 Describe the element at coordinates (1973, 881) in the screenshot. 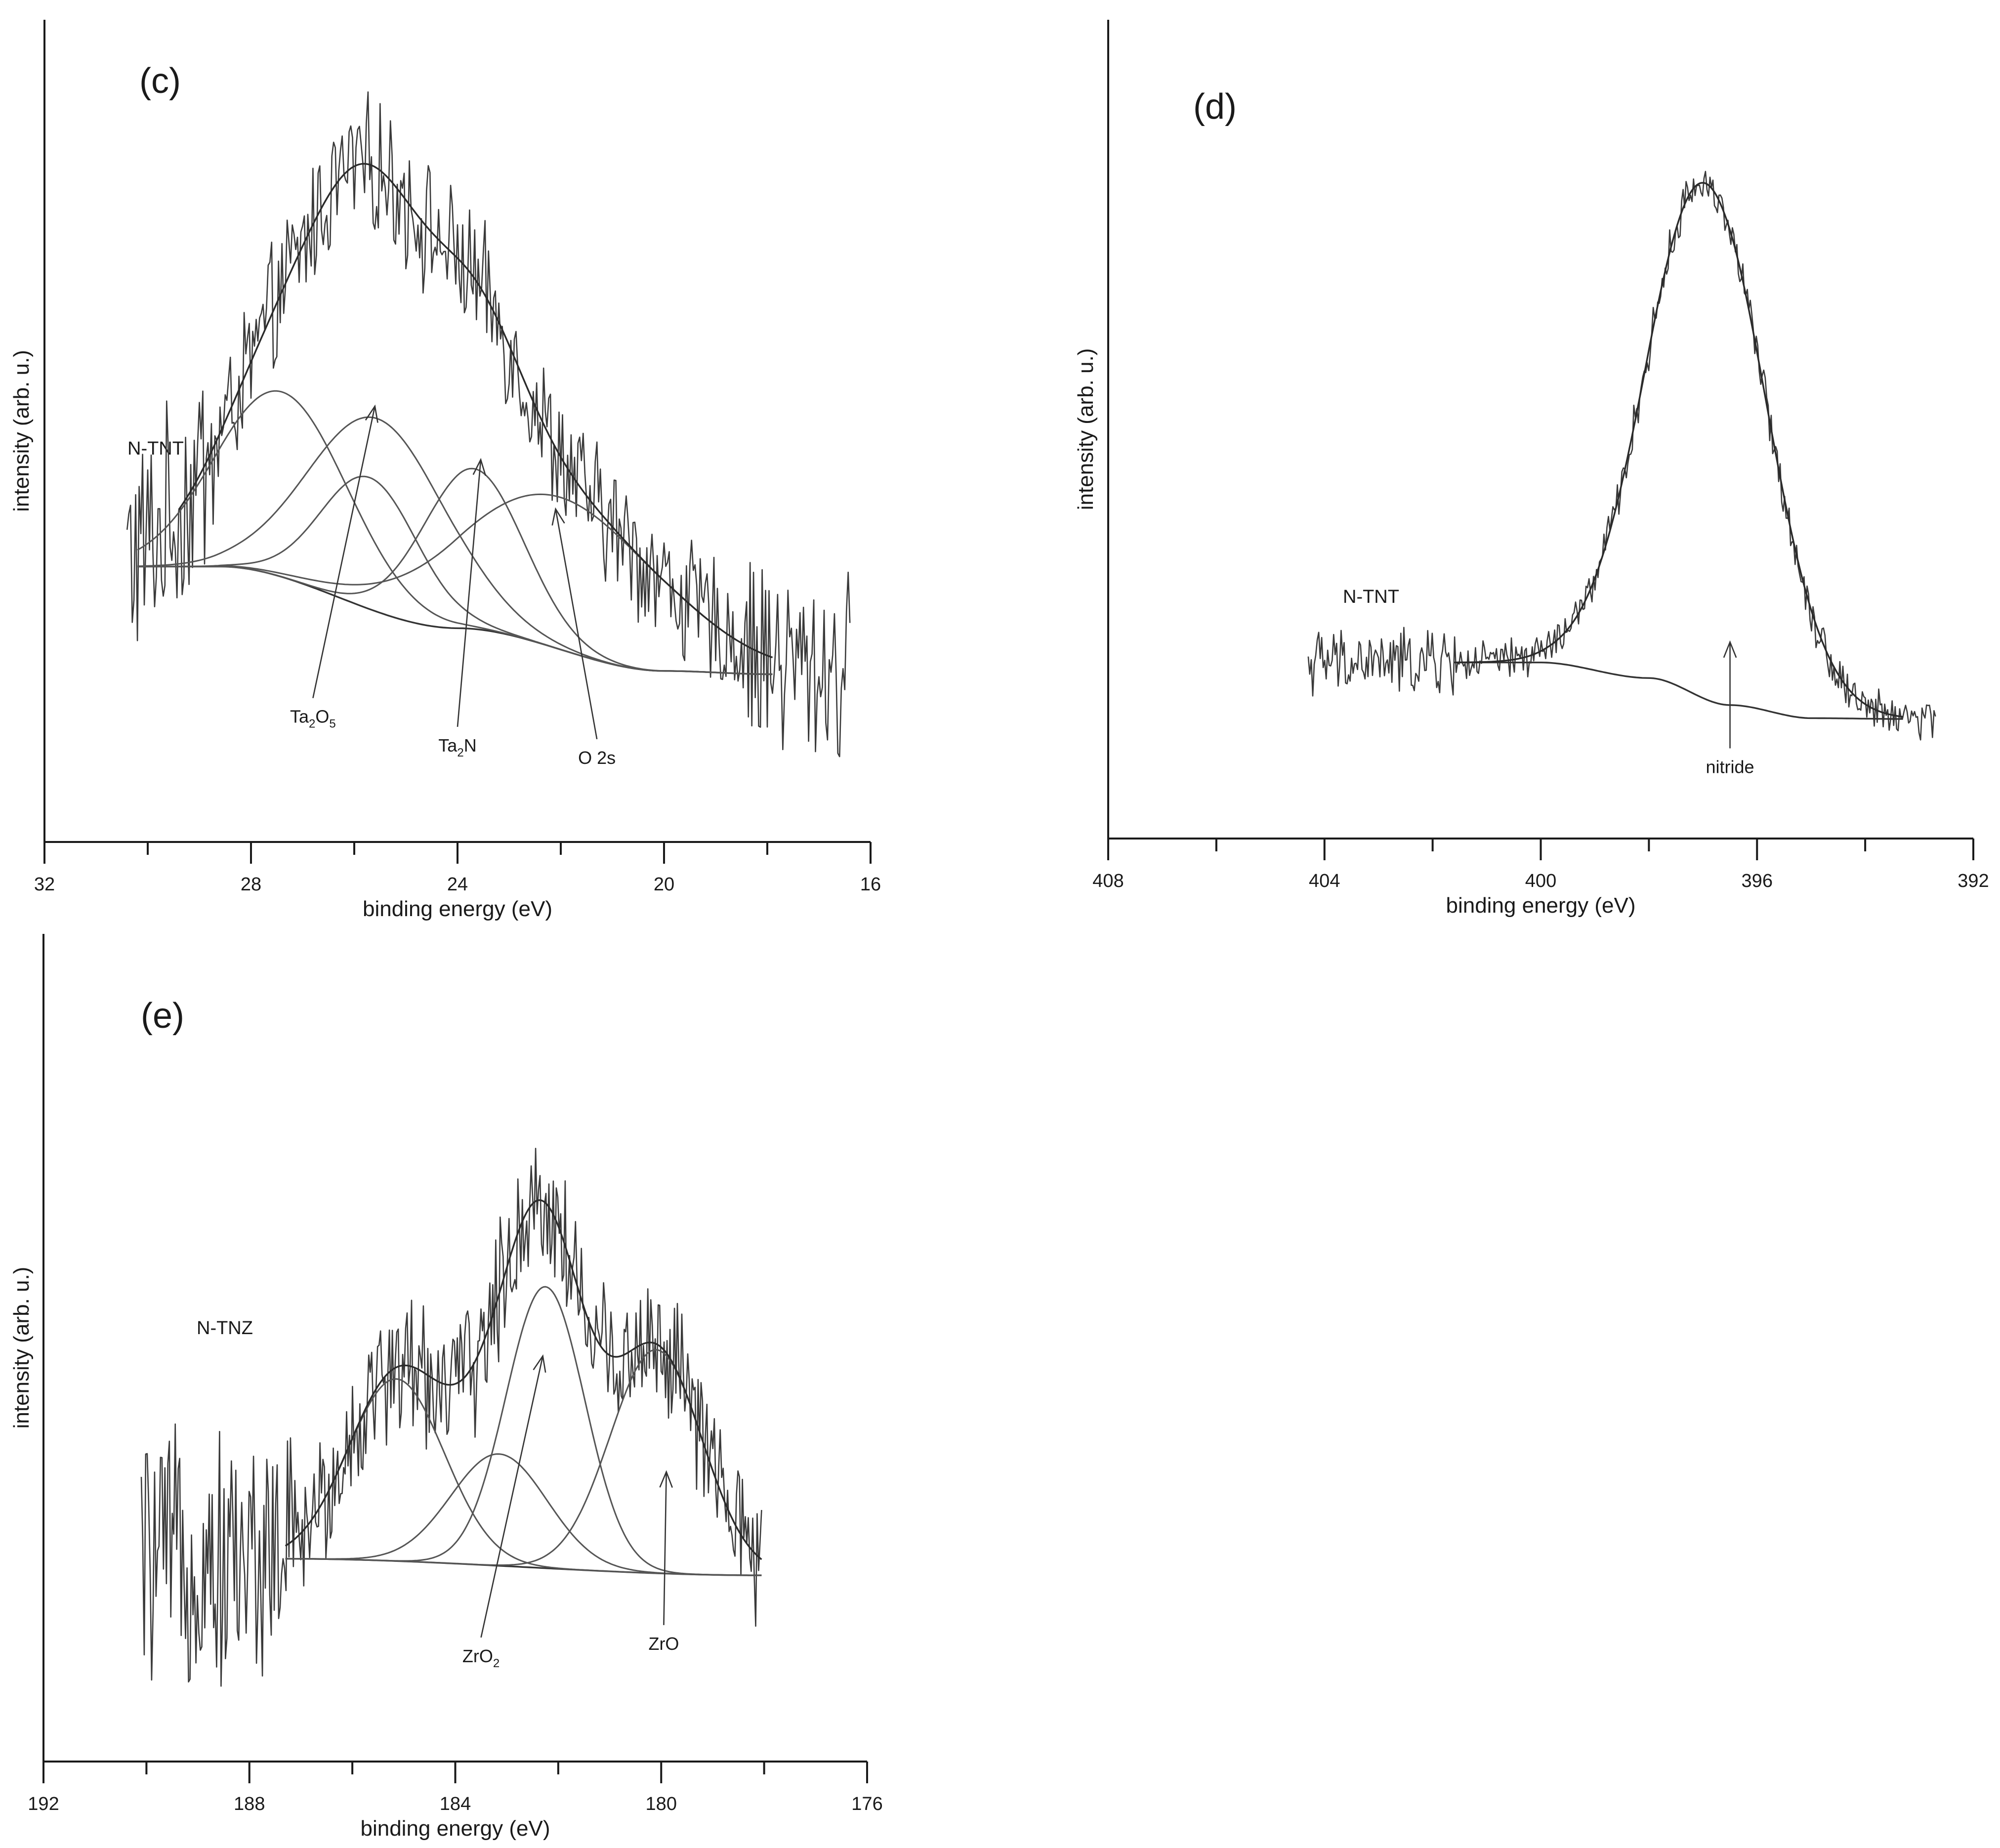

I see `x-tick-label: 392` at that location.